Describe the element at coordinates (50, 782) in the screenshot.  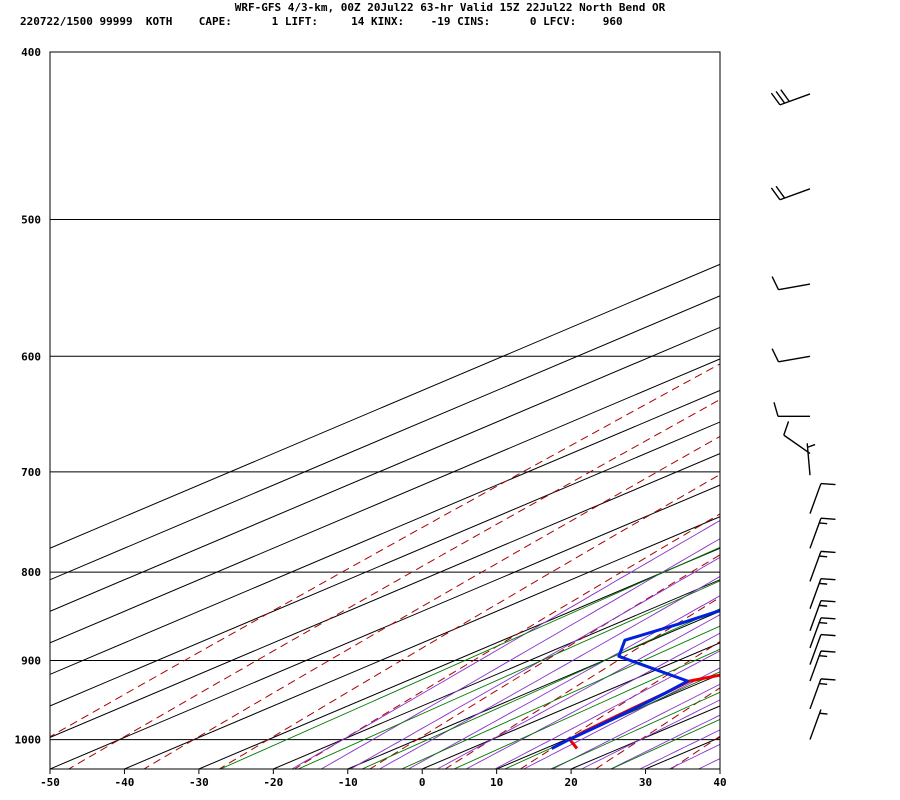
I see `x-tick-label: -50` at that location.